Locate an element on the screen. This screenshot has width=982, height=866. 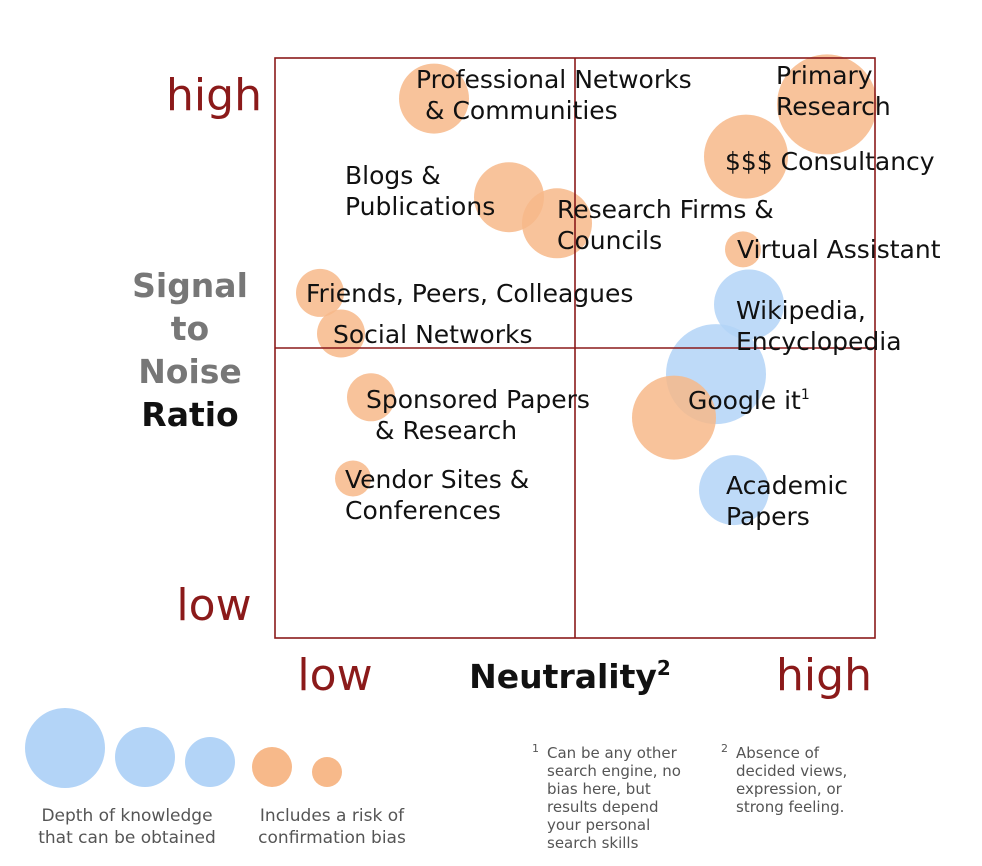
y-axis-label-line: Signal is located at coordinates (190, 285).